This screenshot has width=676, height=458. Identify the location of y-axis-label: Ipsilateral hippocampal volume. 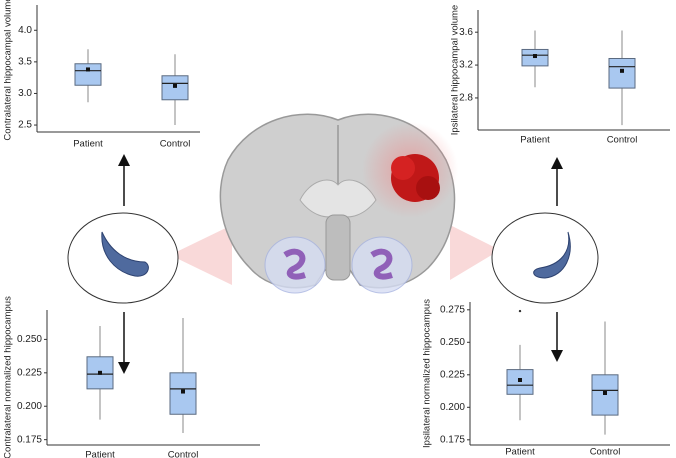
(455, 70).